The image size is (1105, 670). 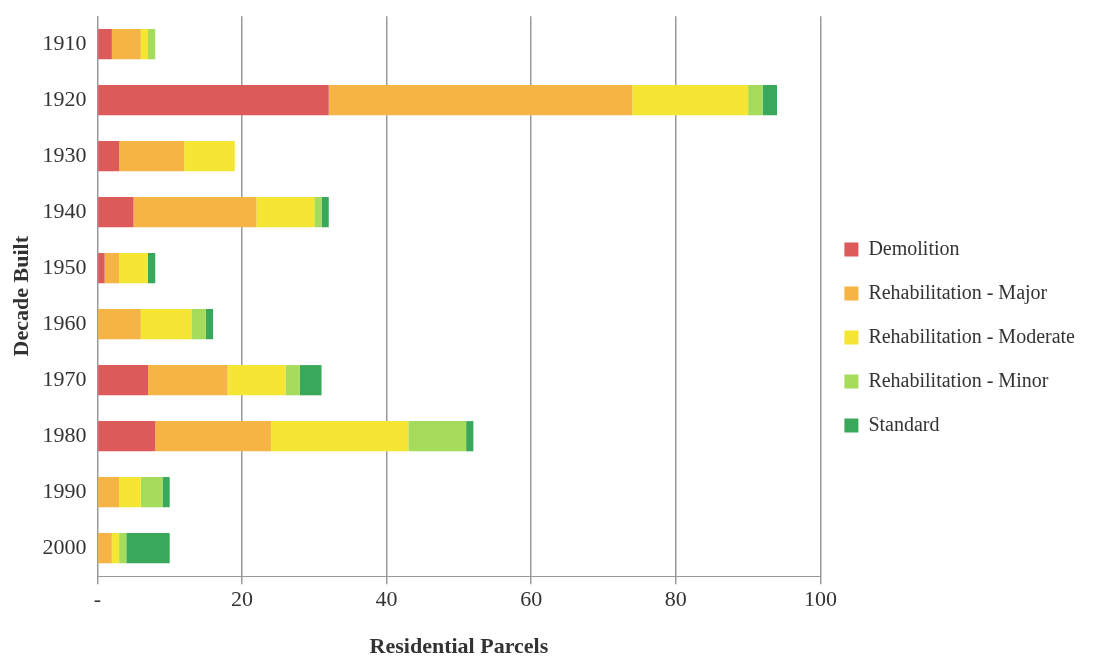 I want to click on y-axis-title: Decade Built, so click(x=20, y=296).